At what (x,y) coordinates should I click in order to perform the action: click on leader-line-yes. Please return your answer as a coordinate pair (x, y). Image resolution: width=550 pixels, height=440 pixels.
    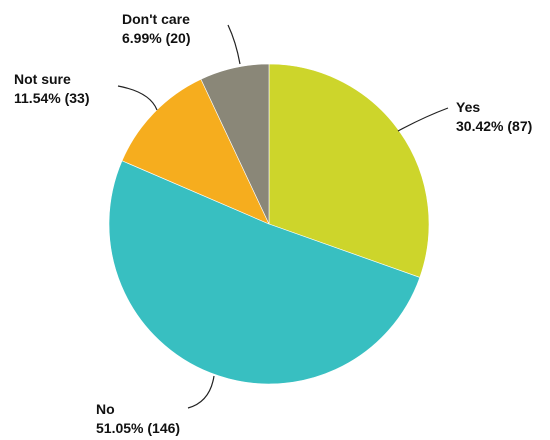
    Looking at the image, I should click on (423, 119).